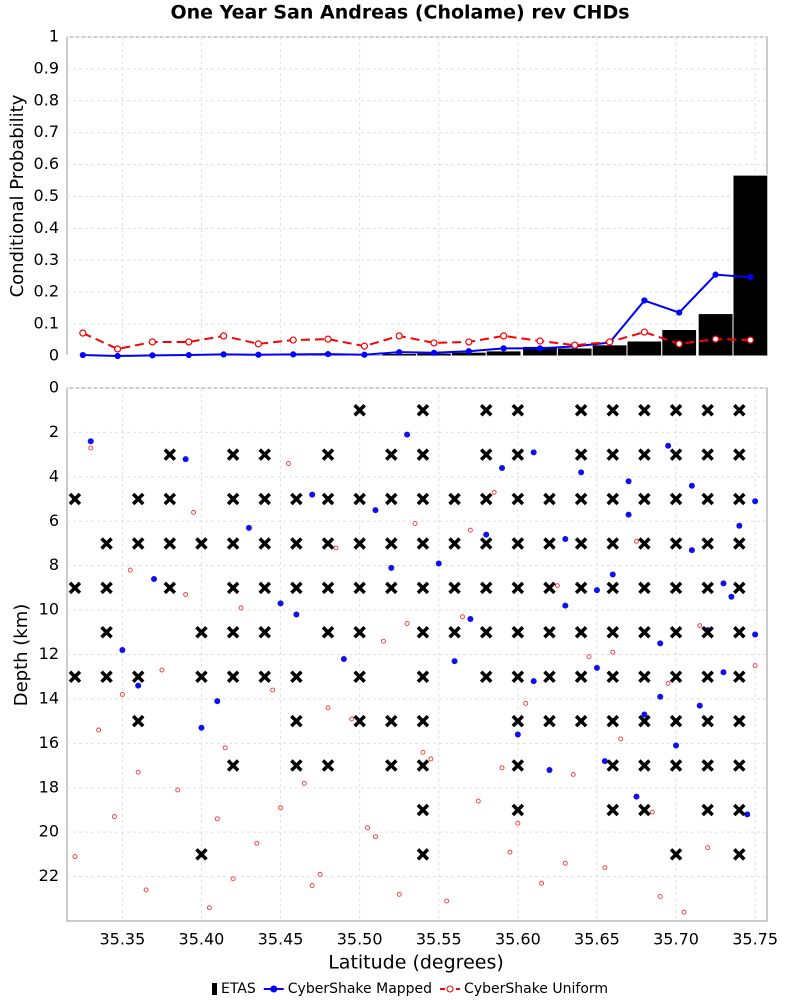 The height and width of the screenshot is (1000, 800). I want to click on chart-title: One Year San Andreas (Cholame) rev CHDs, so click(399, 13).